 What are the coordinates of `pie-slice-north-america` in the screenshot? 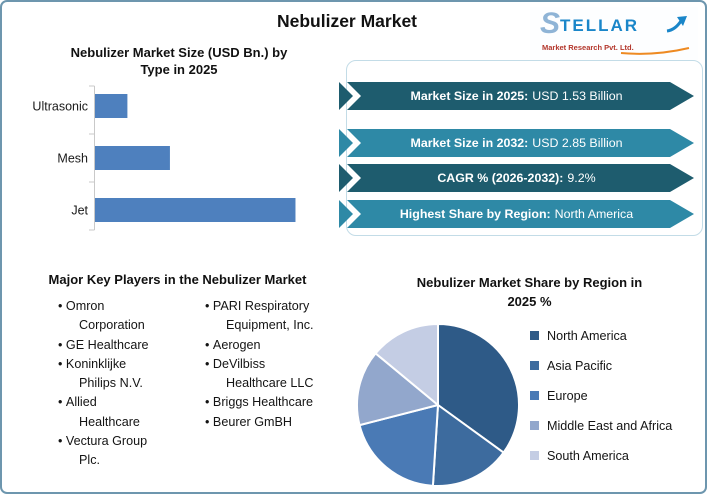 It's located at (478, 388).